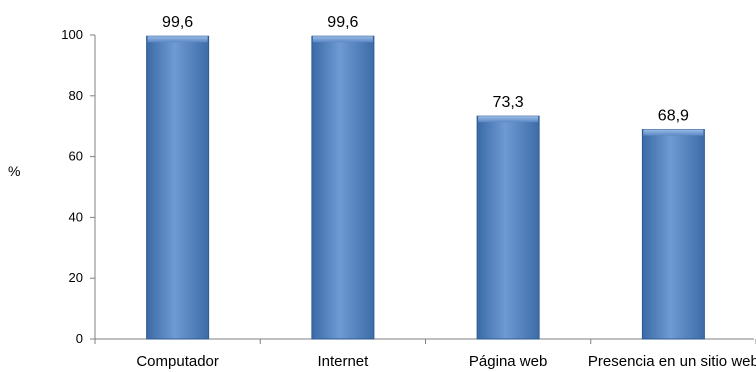  Describe the element at coordinates (76, 216) in the screenshot. I see `y-tick-label: 40` at that location.